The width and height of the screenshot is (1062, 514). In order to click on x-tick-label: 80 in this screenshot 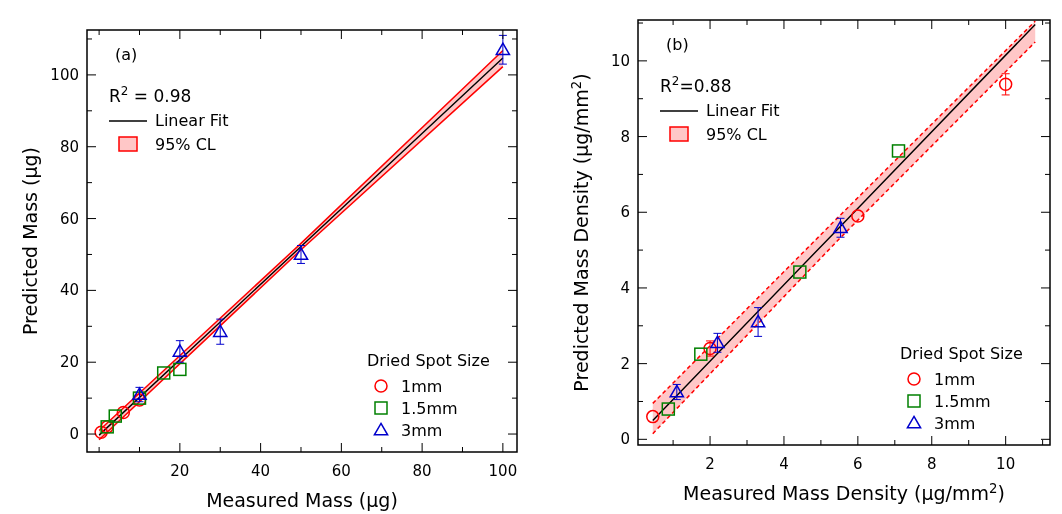, I will do `click(422, 471)`.